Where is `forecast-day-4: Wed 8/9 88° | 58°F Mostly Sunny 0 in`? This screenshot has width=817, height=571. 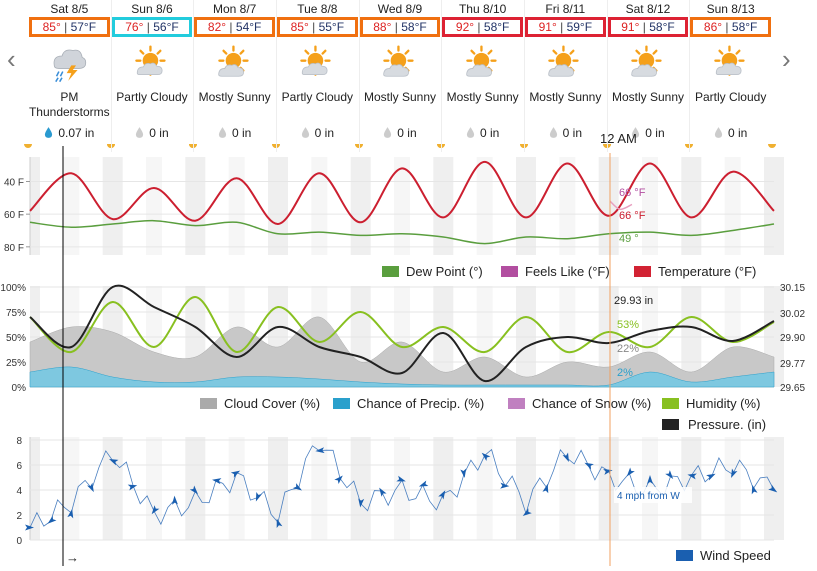
forecast-day-4: Wed 8/9 88° | 58°F Mostly Sunny 0 in is located at coordinates (400, 76).